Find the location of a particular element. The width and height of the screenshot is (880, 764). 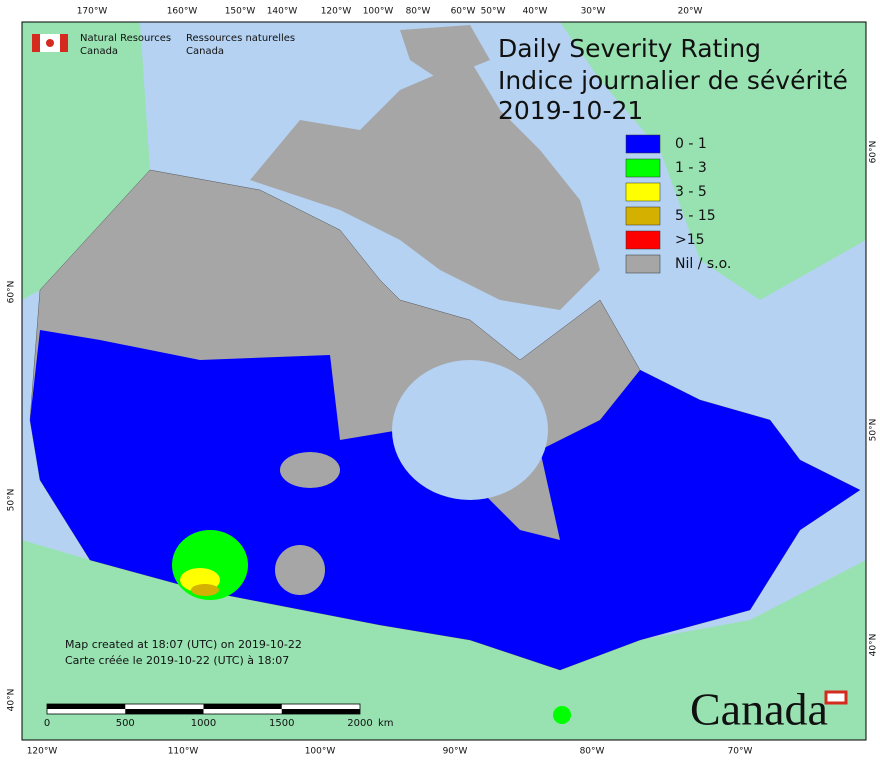

legend-label: >15 is located at coordinates (690, 240).